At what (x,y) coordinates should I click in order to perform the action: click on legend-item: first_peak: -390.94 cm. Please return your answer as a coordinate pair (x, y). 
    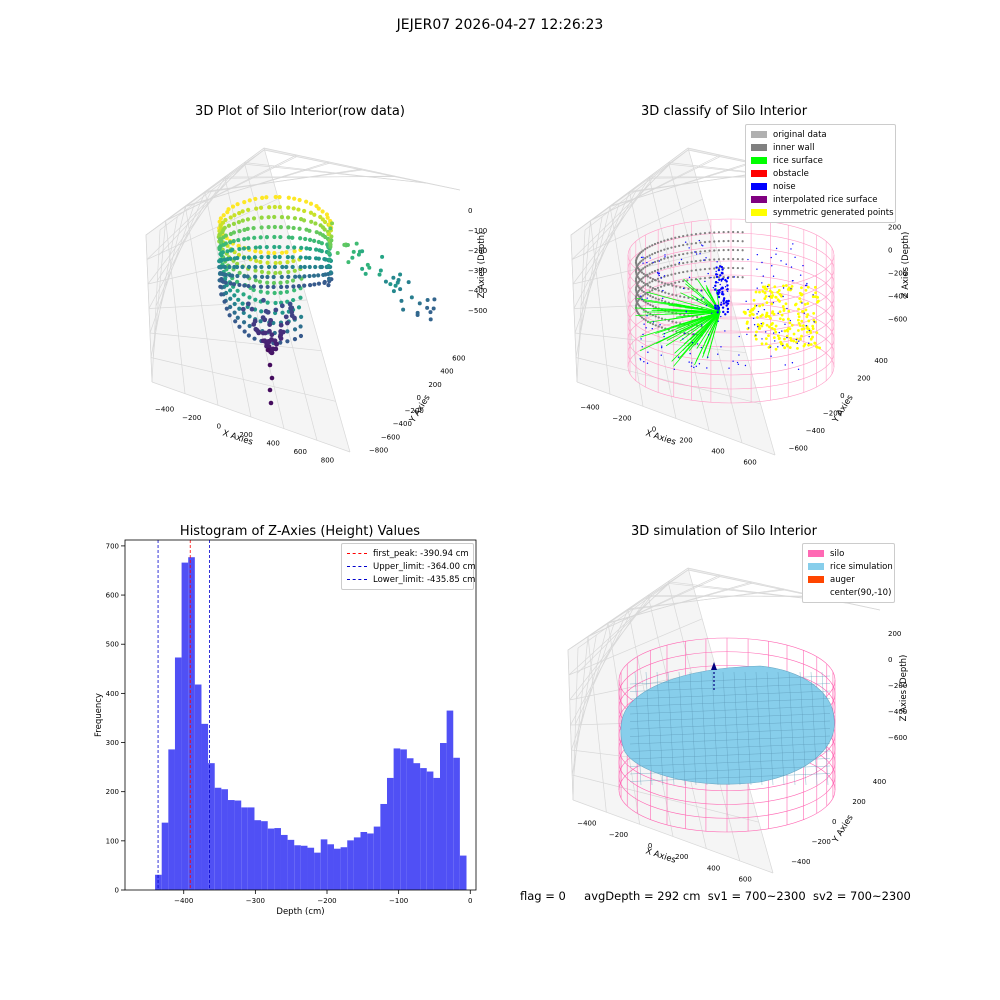
    Looking at the image, I should click on (408, 553).